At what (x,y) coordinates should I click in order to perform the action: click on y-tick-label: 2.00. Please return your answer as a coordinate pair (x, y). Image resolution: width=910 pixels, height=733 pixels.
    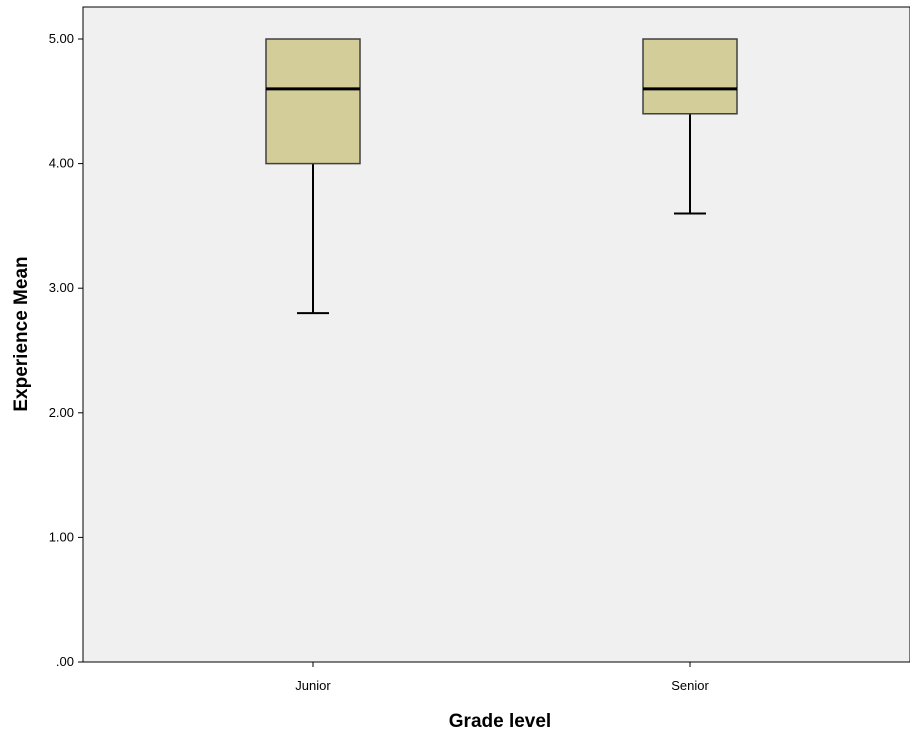
    Looking at the image, I should click on (61, 412).